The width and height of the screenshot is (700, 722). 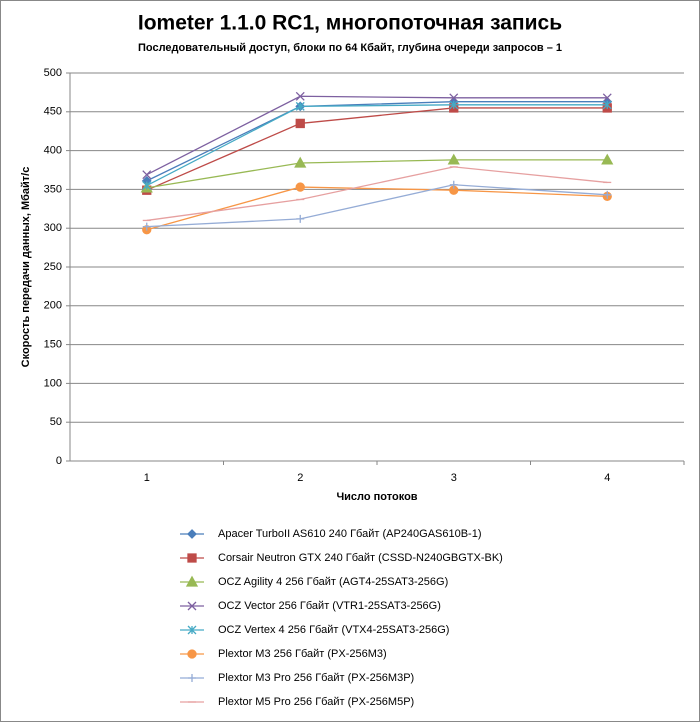 What do you see at coordinates (56, 422) in the screenshot?
I see `y-tick-label: 50` at bounding box center [56, 422].